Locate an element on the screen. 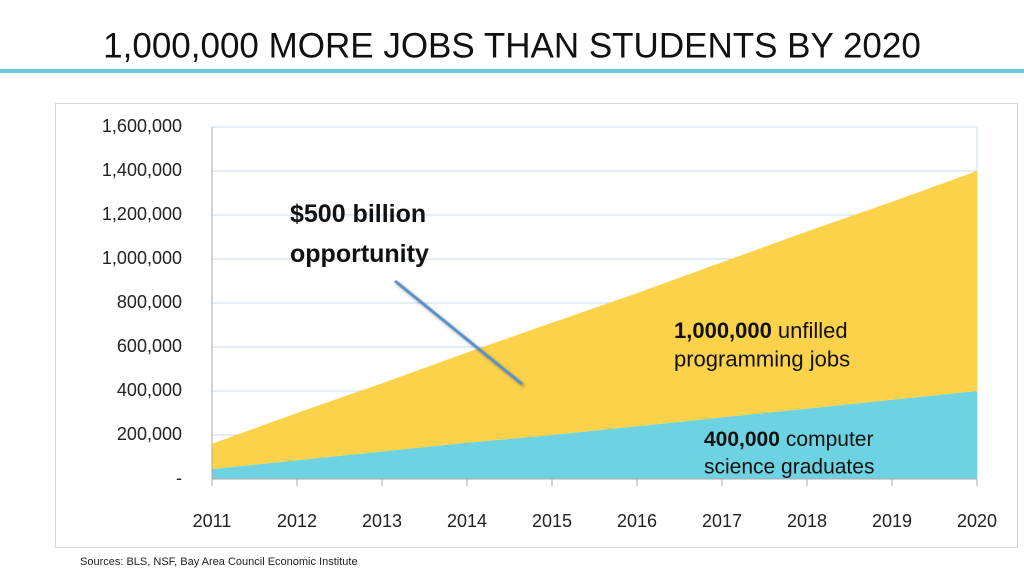 The image size is (1024, 576). y-tick-label: 1,600,000 is located at coordinates (142, 126).